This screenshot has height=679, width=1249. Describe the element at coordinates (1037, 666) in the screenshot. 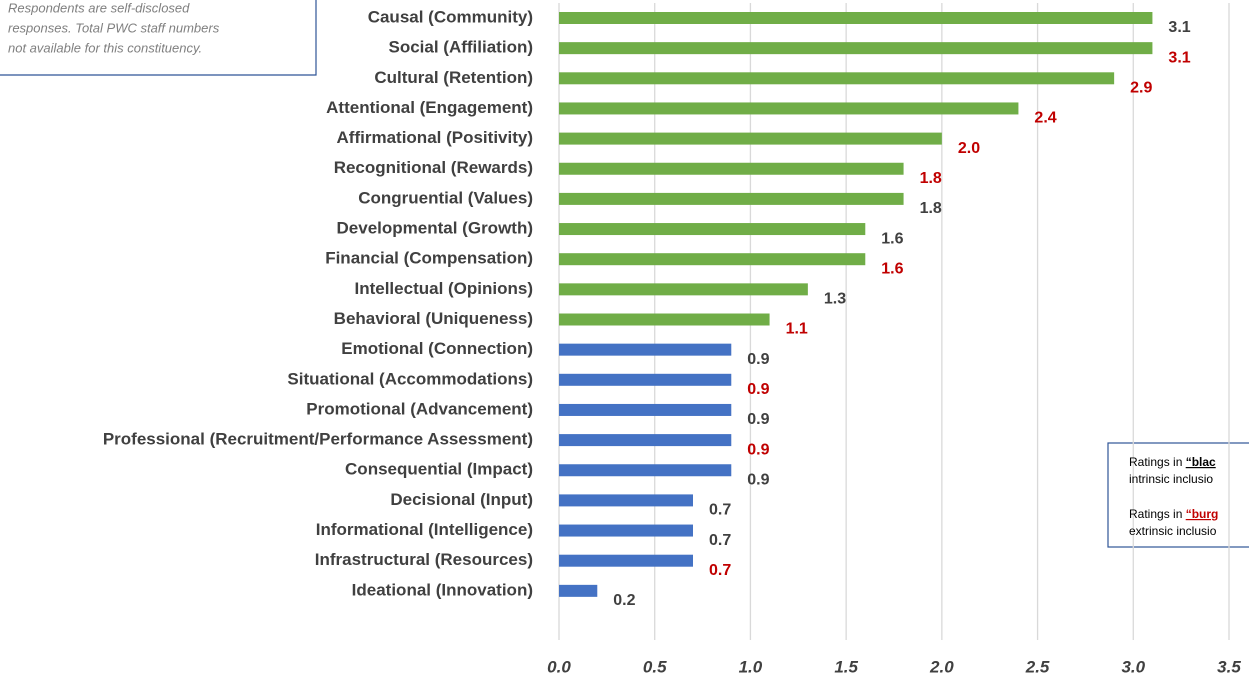

I see `x-tick-label: 2.5` at that location.